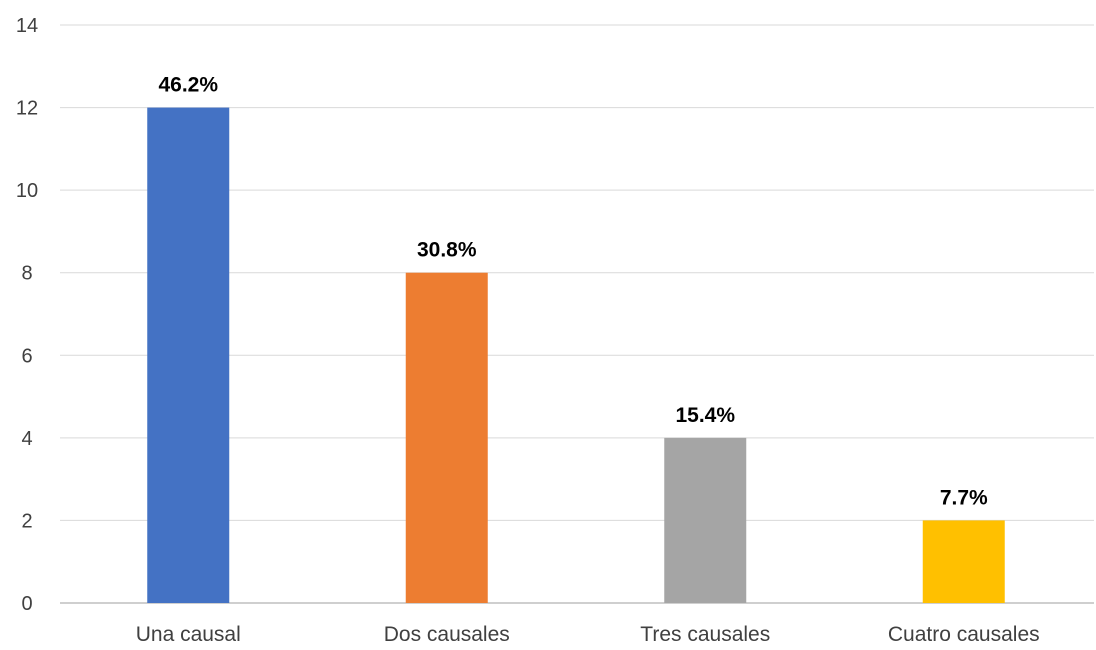  Describe the element at coordinates (27, 191) in the screenshot. I see `y-tick-label: 10` at that location.